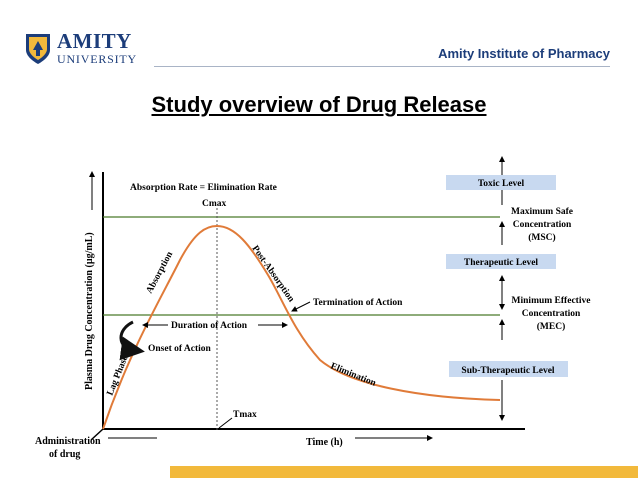  What do you see at coordinates (524, 53) in the screenshot?
I see `institute-name: Amity Institute of Pharmacy` at bounding box center [524, 53].